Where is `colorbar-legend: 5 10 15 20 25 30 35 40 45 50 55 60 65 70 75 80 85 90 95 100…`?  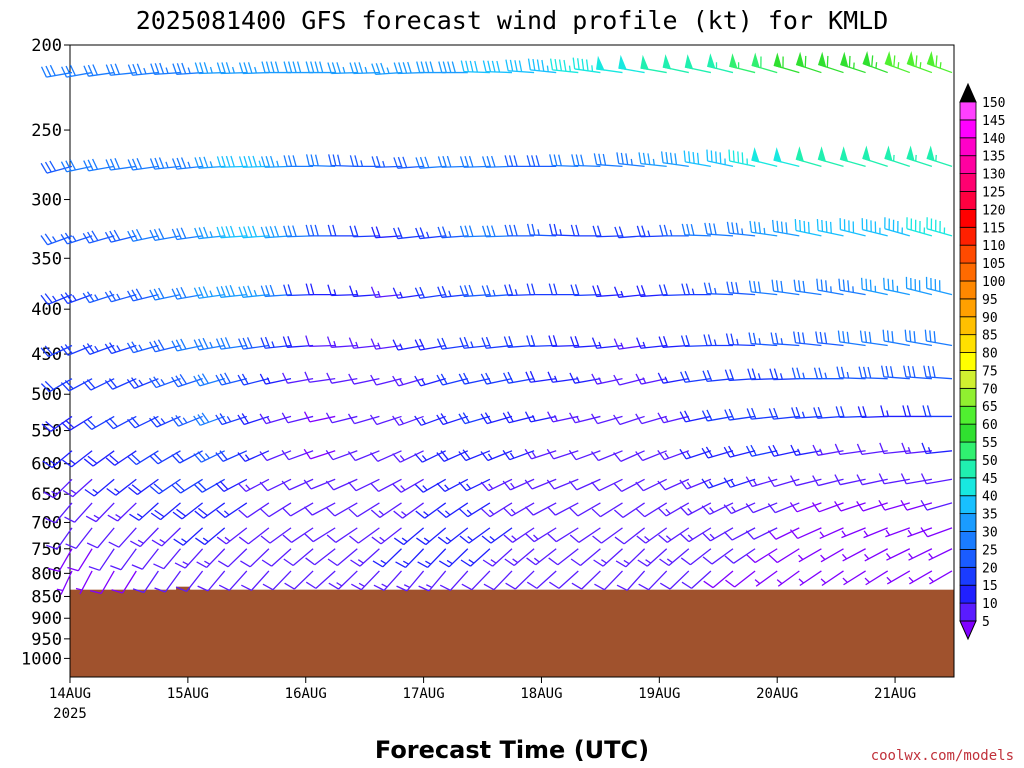 colorbar-legend: 5 10 15 20 25 30 35 40 45 50 55 60 65 70 75 80 85 90 95 100… is located at coordinates (982, 361).